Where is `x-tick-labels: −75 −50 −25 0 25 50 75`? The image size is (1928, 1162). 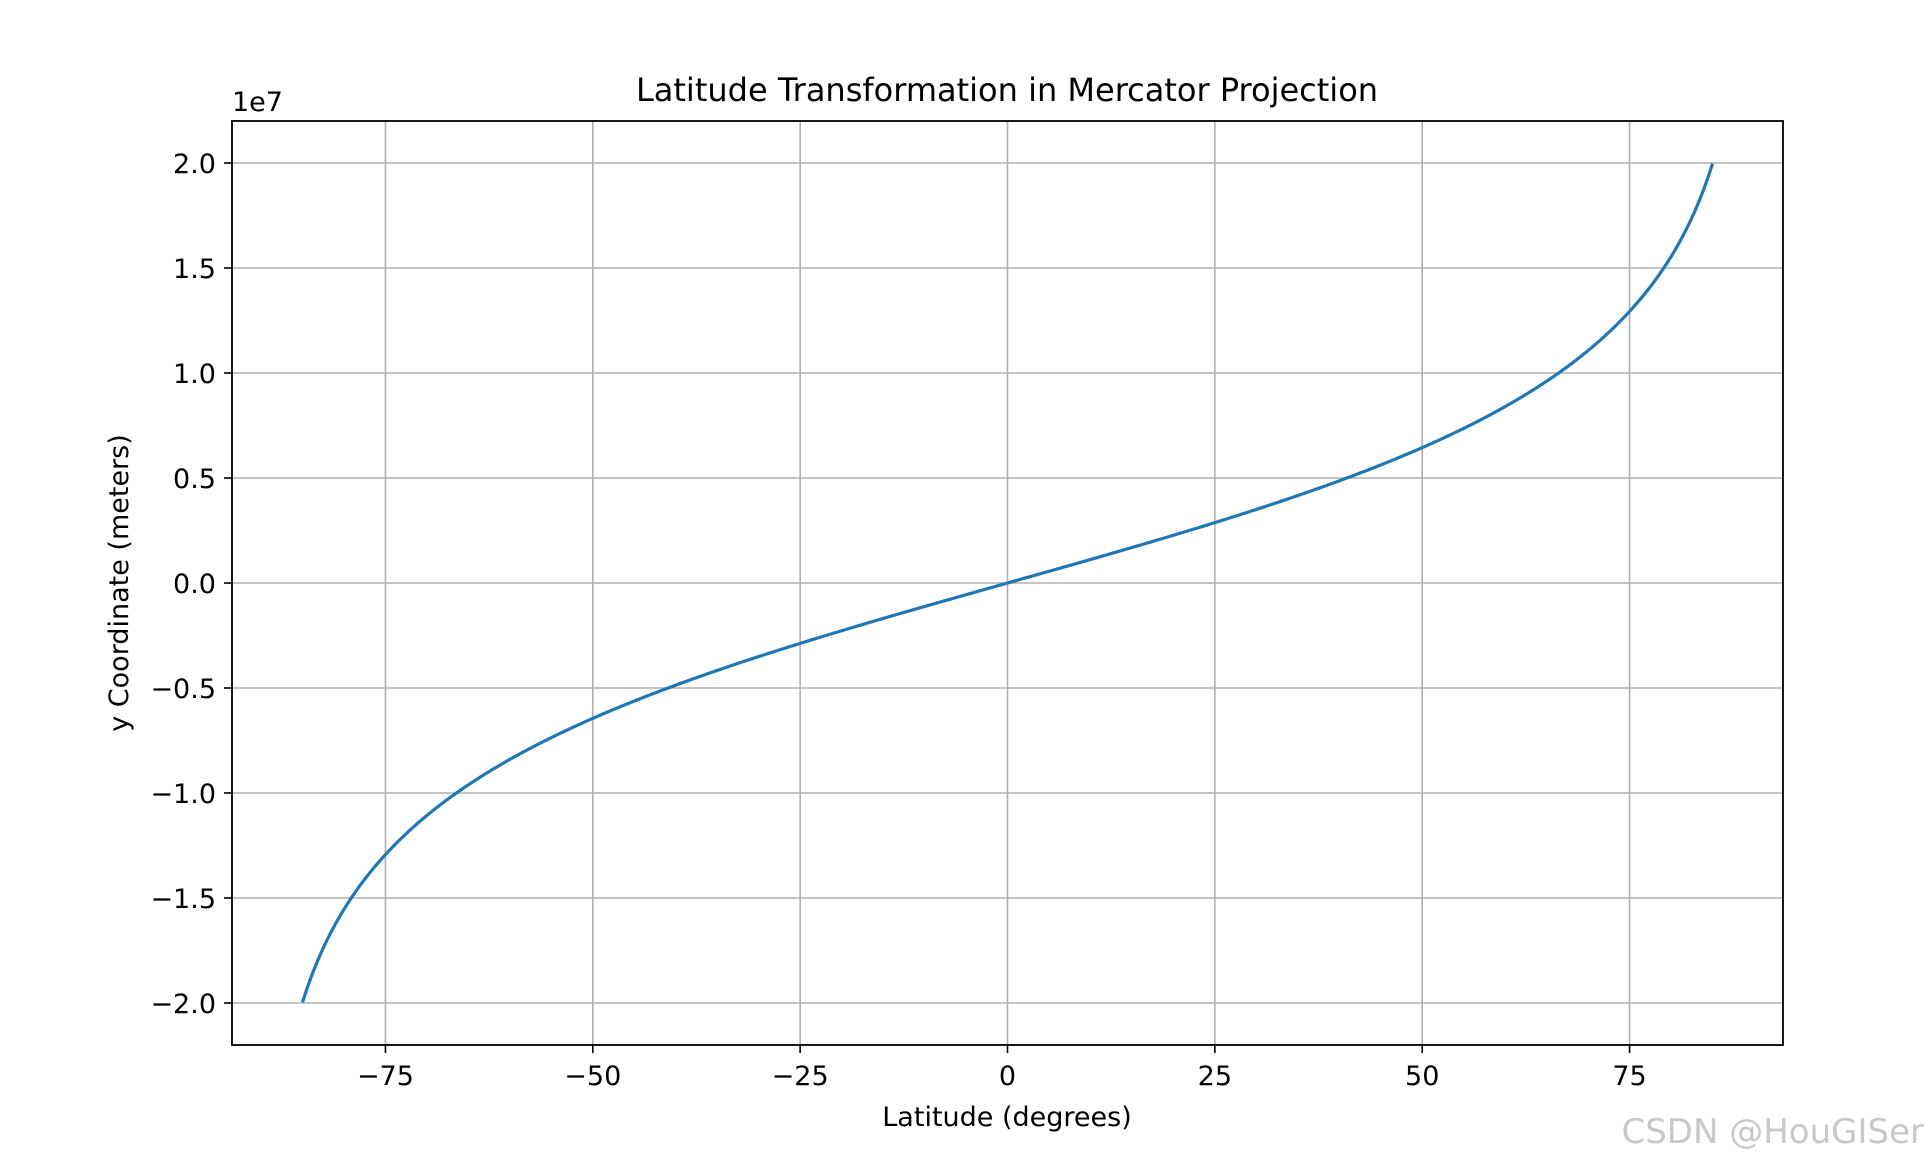 x-tick-labels: −75 −50 −25 0 25 50 75 is located at coordinates (1002, 1076).